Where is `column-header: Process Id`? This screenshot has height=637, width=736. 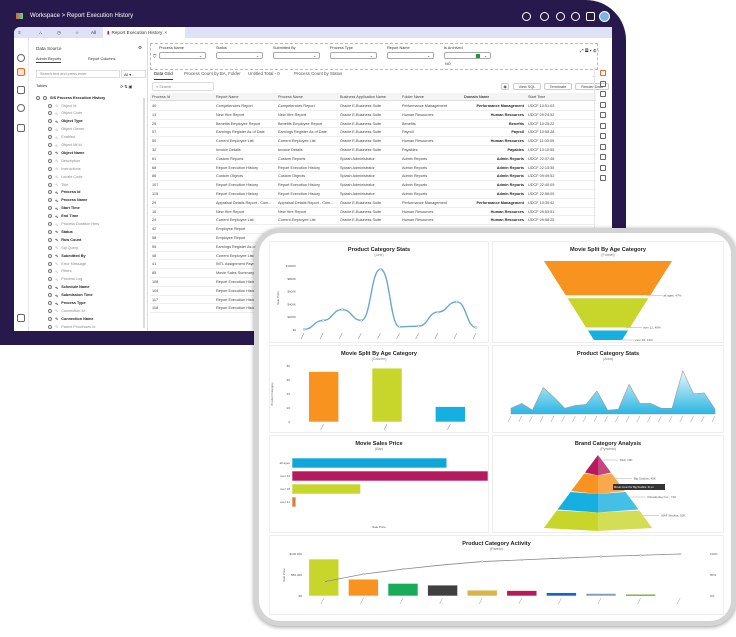
column-header: Process Id is located at coordinates (161, 97).